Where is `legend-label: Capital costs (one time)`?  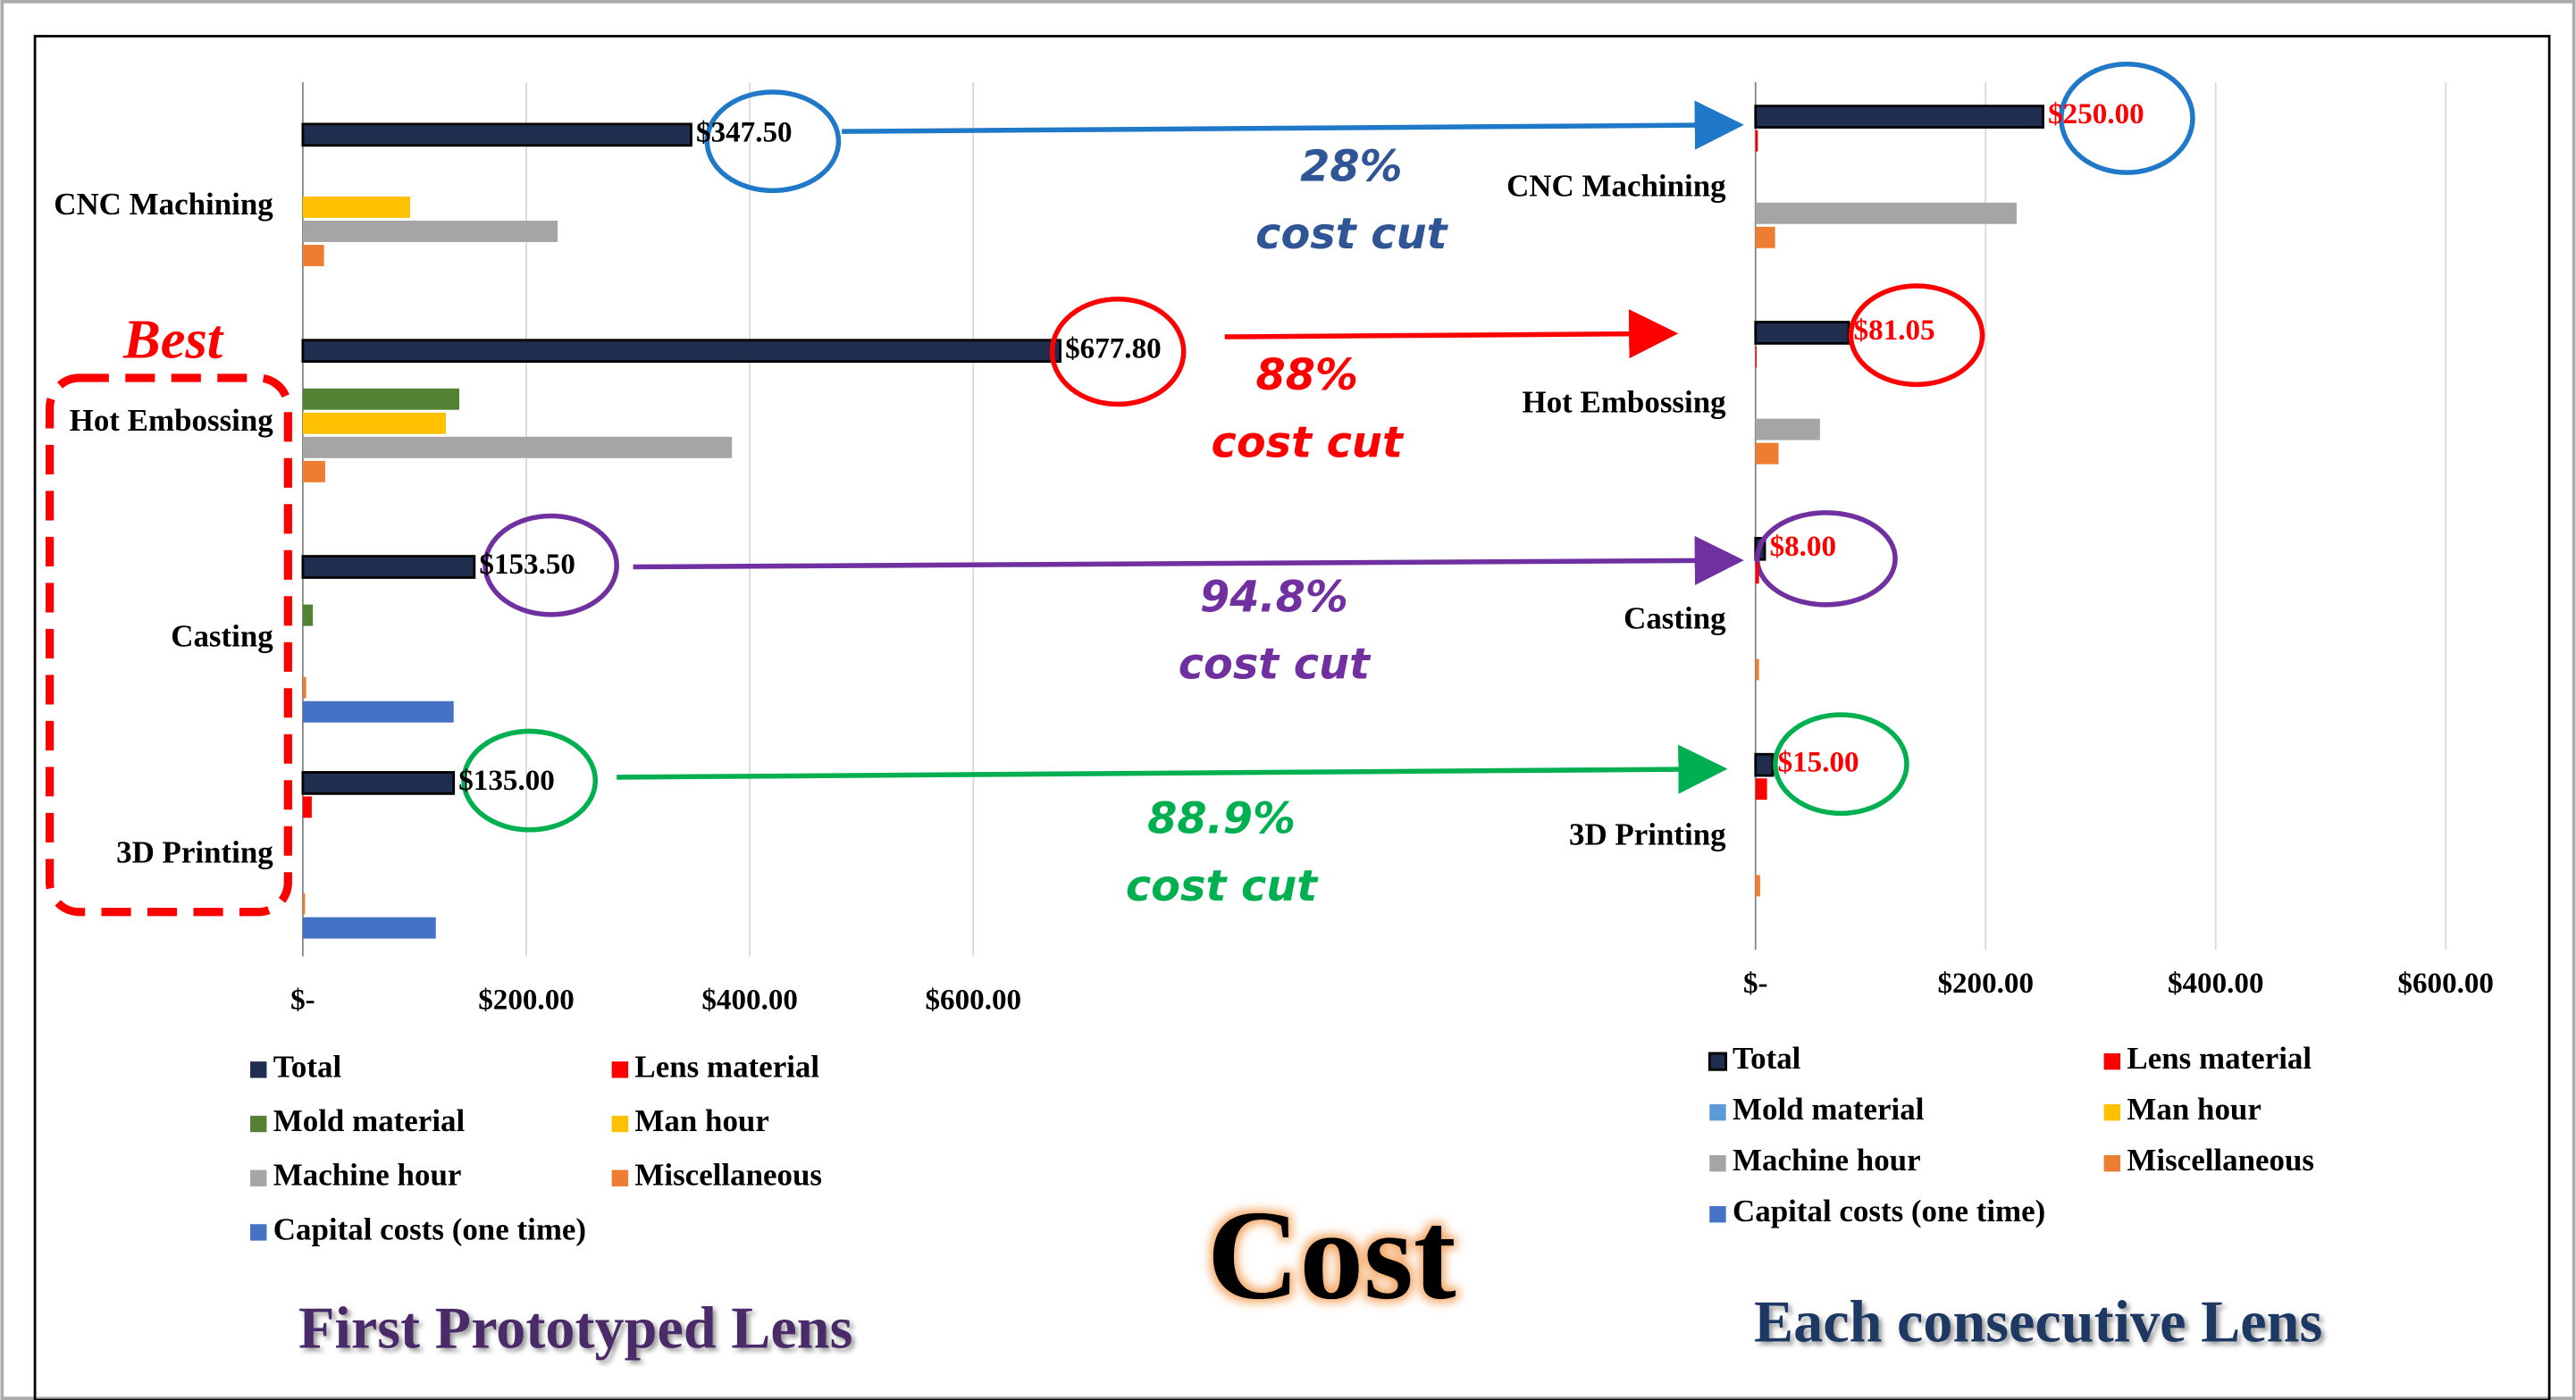
legend-label: Capital costs (one time) is located at coordinates (1889, 1211).